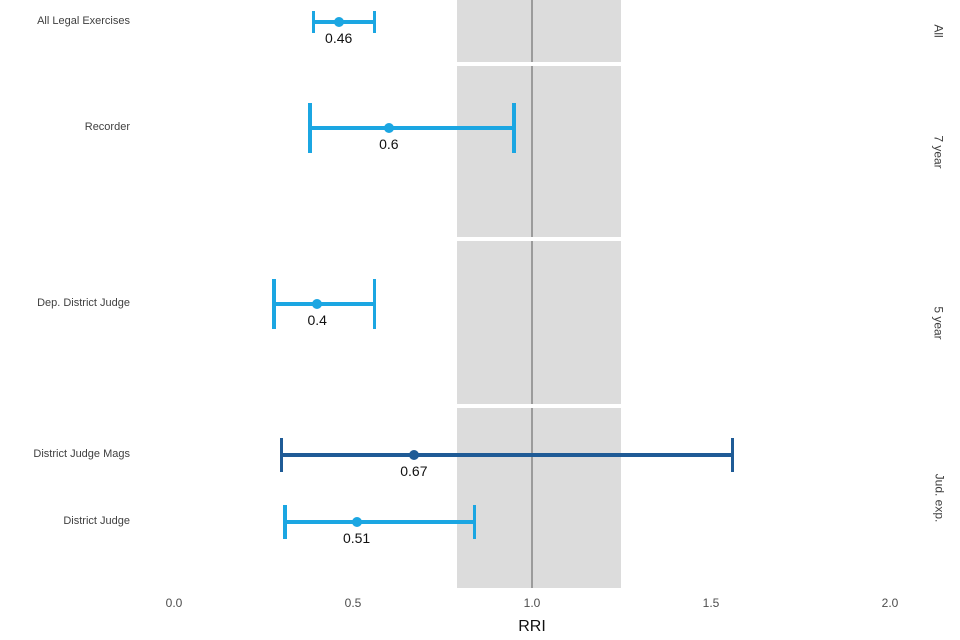 This screenshot has width=960, height=640. What do you see at coordinates (339, 38) in the screenshot?
I see `value-label: 0.46` at bounding box center [339, 38].